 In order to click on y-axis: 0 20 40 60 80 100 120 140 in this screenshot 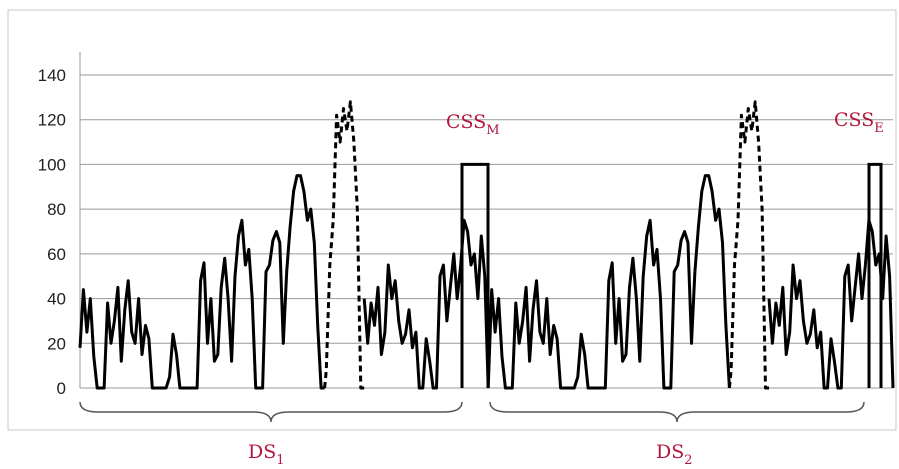, I will do `click(59, 225)`.